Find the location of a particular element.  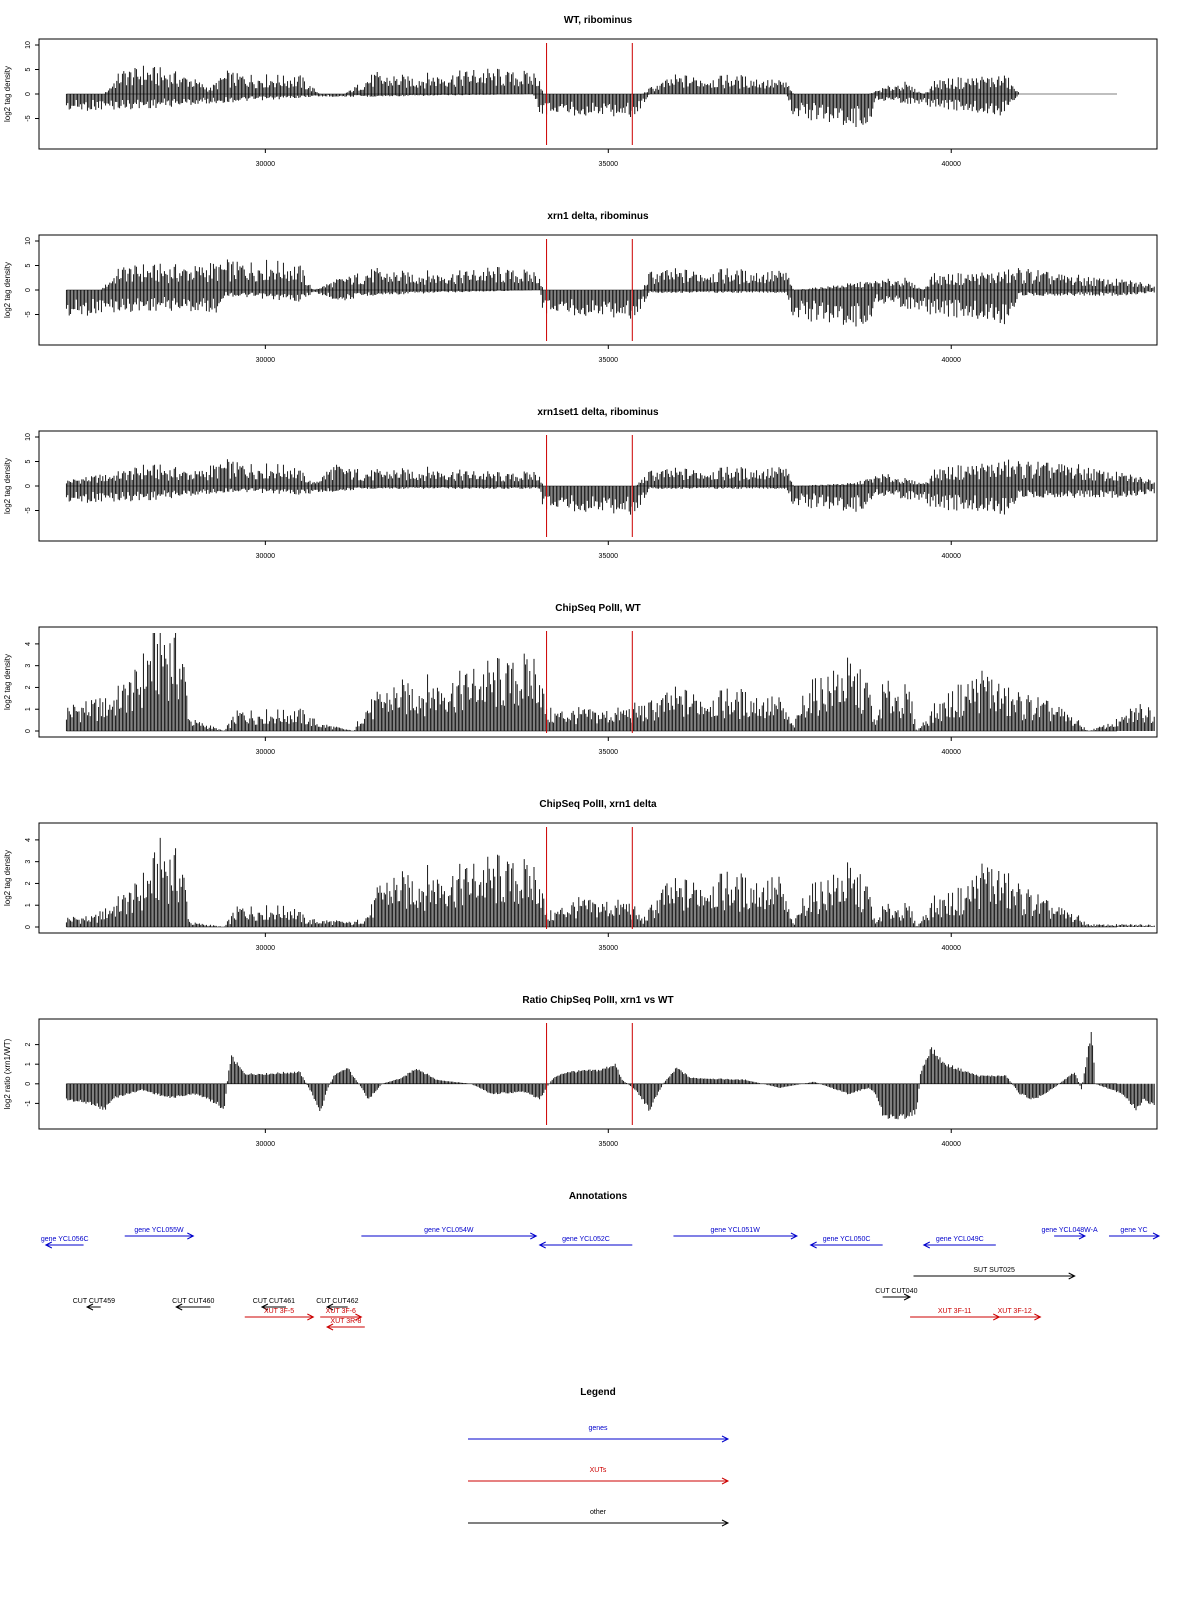

annotation-feature: gene YCL054W is located at coordinates (449, 1233).